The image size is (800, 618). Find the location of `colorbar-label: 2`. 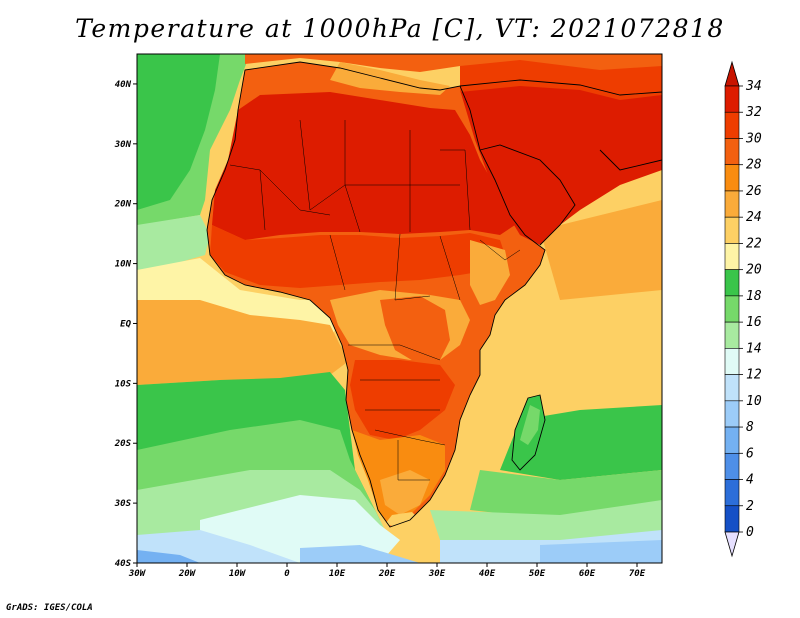

colorbar-label: 2 is located at coordinates (750, 506).